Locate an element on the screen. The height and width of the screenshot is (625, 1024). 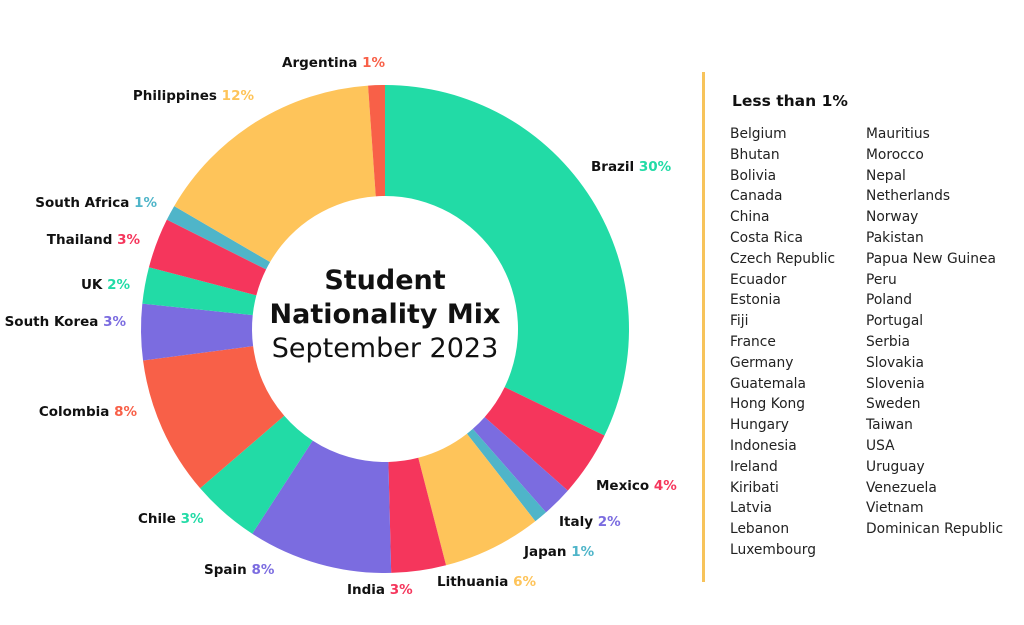
less-than-title: Less than 1% is located at coordinates (790, 101).